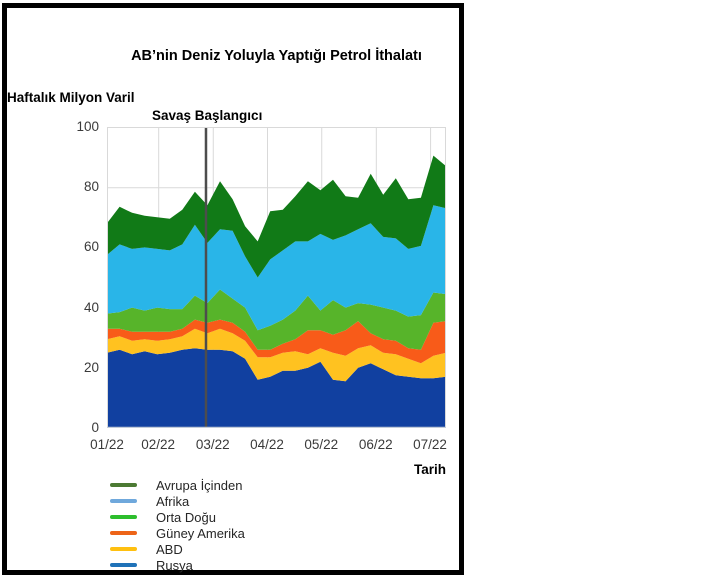  Describe the element at coordinates (173, 501) in the screenshot. I see `legend-label-afrika: Afrika` at that location.